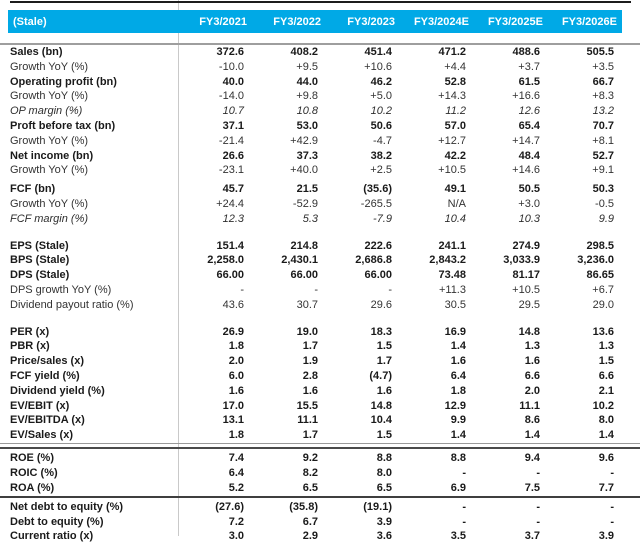 This screenshot has width=640, height=544. I want to click on row-label: Net income (bn), so click(52, 155).